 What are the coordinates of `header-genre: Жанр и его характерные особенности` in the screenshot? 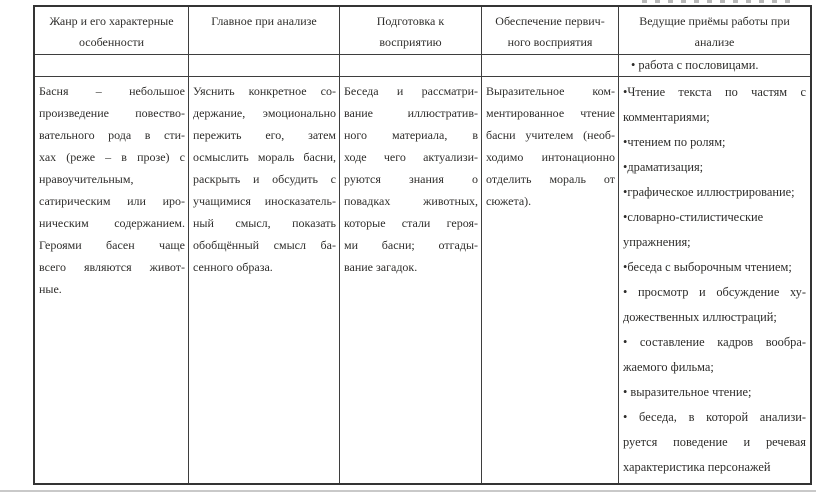 It's located at (112, 31).